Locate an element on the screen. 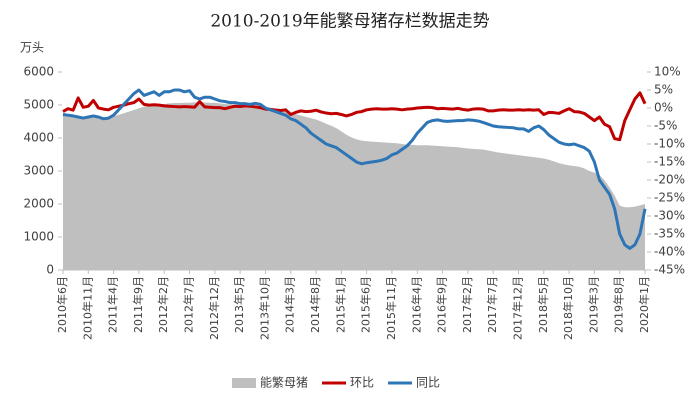 This screenshot has height=405, width=700. y2-tick-label: -20% is located at coordinates (669, 180).